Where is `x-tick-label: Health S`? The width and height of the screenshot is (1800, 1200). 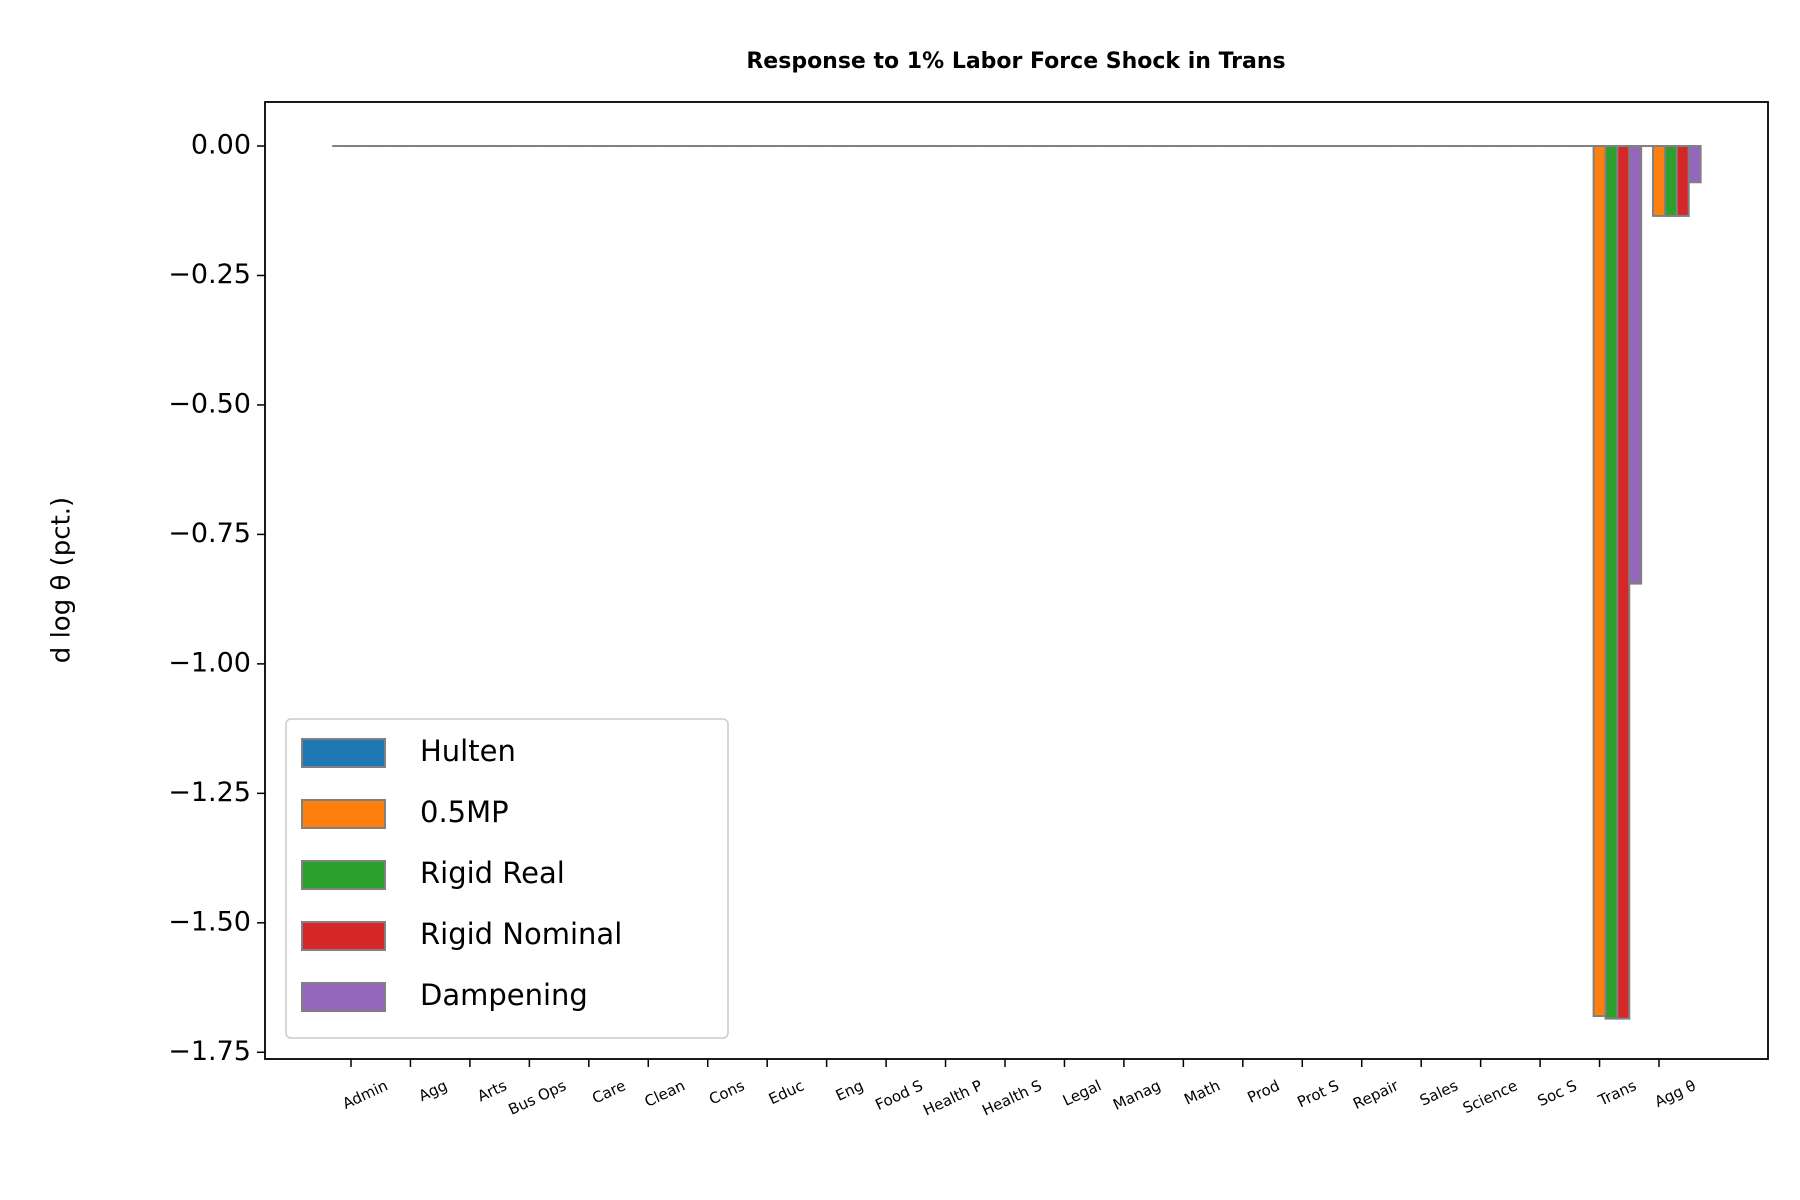
x-tick-label: Health S is located at coordinates (1011, 1097).